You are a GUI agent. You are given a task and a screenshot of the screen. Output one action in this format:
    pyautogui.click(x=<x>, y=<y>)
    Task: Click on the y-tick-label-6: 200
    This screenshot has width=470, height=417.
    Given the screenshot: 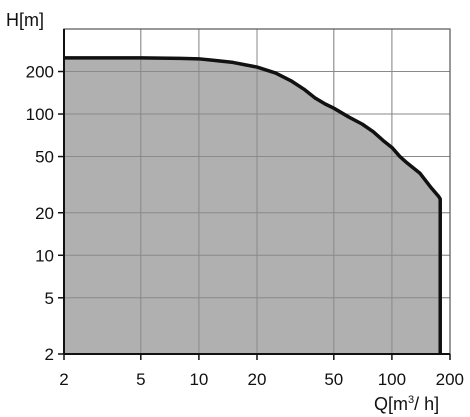 What is the action you would take?
    pyautogui.click(x=40, y=72)
    